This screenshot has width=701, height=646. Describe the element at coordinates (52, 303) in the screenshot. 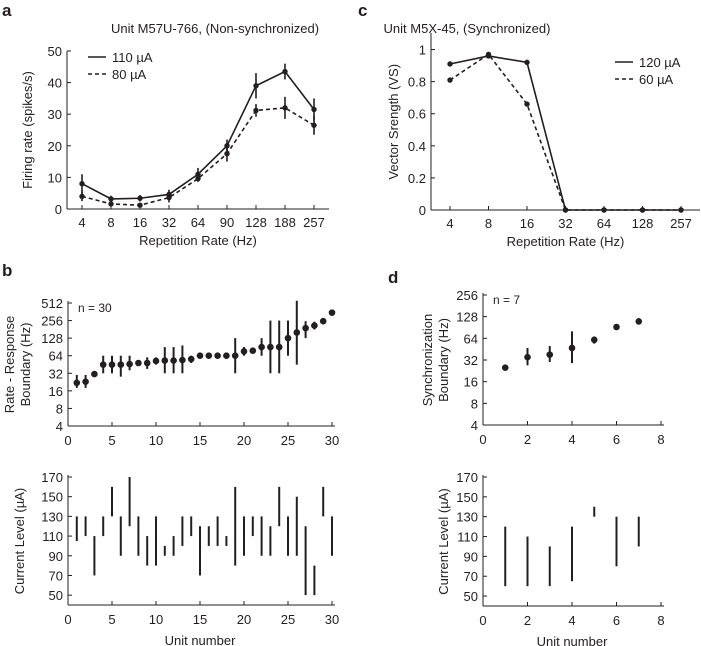

I see `y-tick-label: 512` at that location.